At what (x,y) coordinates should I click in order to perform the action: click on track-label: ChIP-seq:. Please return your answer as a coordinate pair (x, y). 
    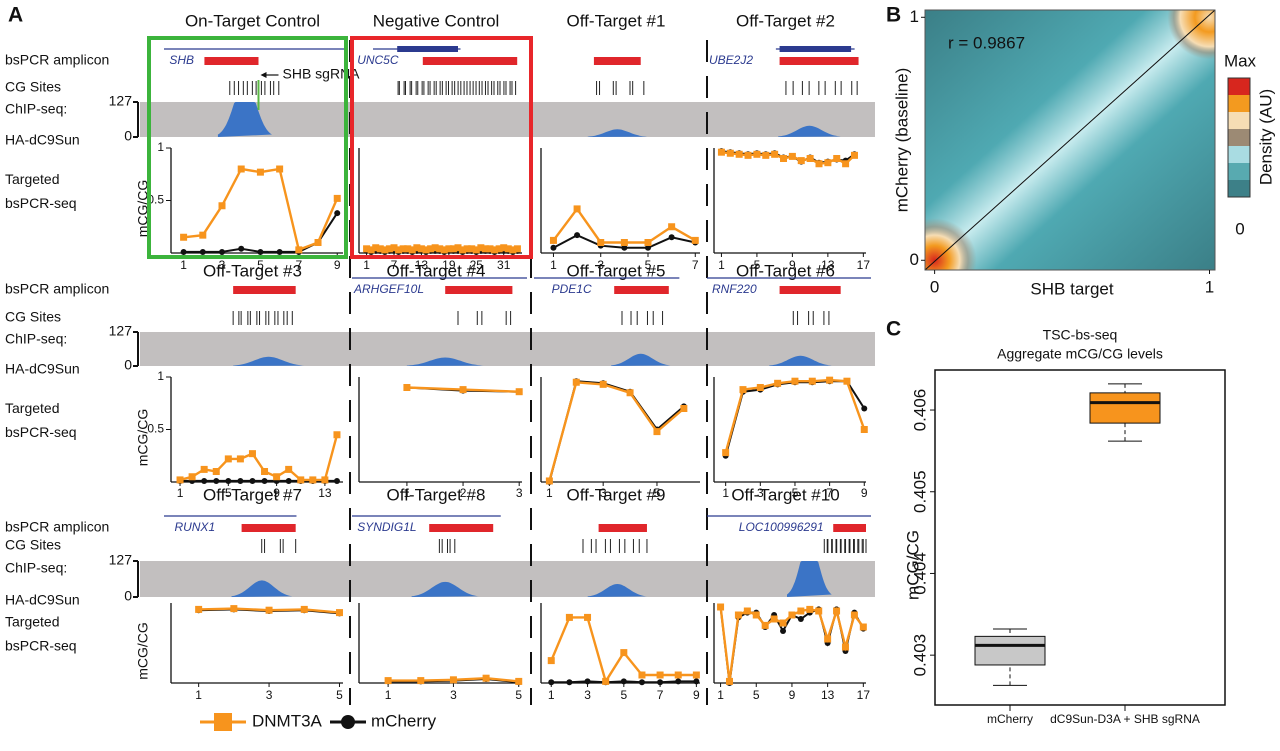
    Looking at the image, I should click on (36, 109).